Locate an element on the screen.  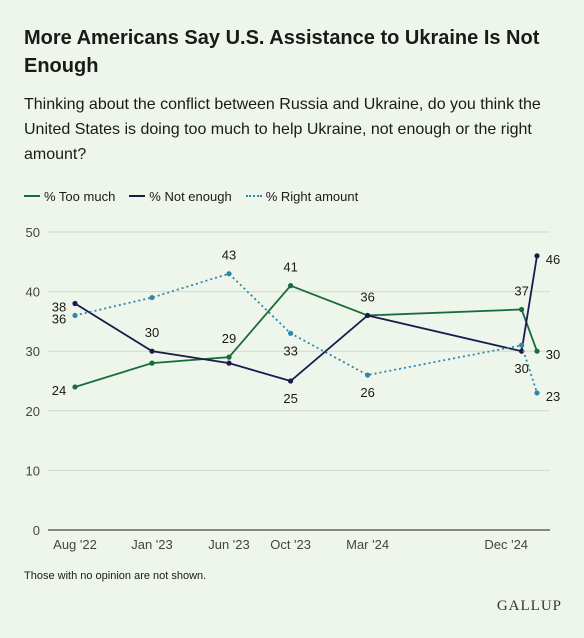
legend: % Too much % Not enough % Right amount is located at coordinates (198, 196).